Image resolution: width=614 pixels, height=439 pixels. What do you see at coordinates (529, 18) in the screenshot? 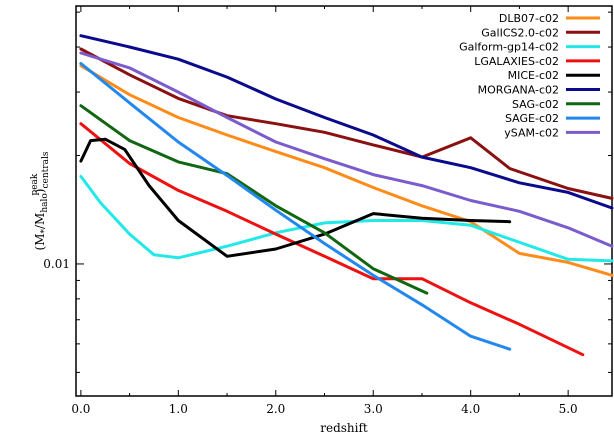
I see `legend-label: DLB07-c02` at bounding box center [529, 18].